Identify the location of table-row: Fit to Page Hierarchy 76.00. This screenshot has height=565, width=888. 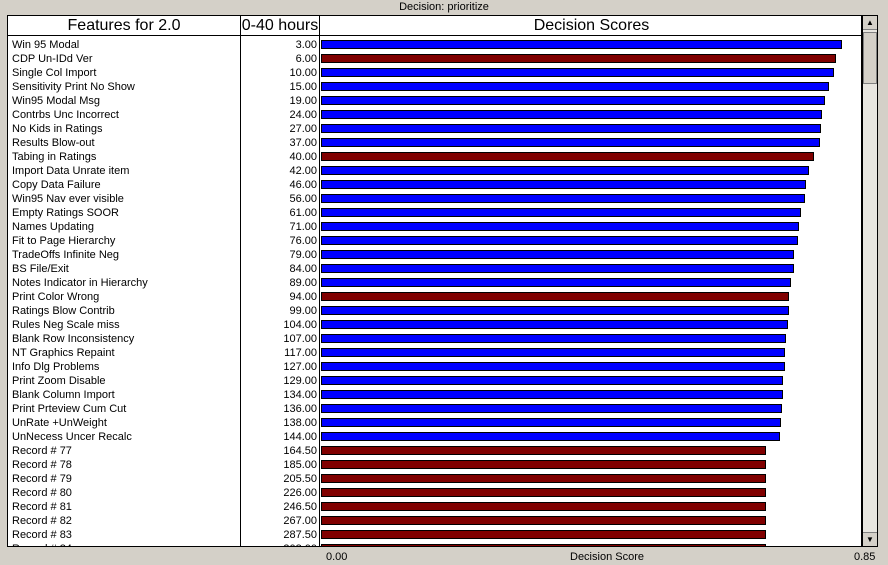
(434, 241).